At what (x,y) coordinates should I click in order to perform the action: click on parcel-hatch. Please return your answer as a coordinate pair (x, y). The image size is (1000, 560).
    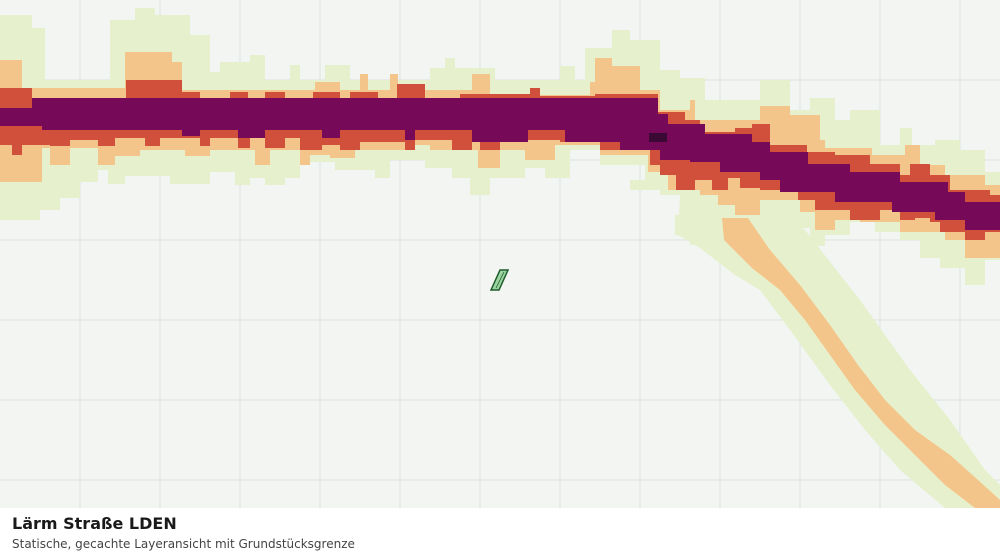
    Looking at the image, I should click on (500, 280).